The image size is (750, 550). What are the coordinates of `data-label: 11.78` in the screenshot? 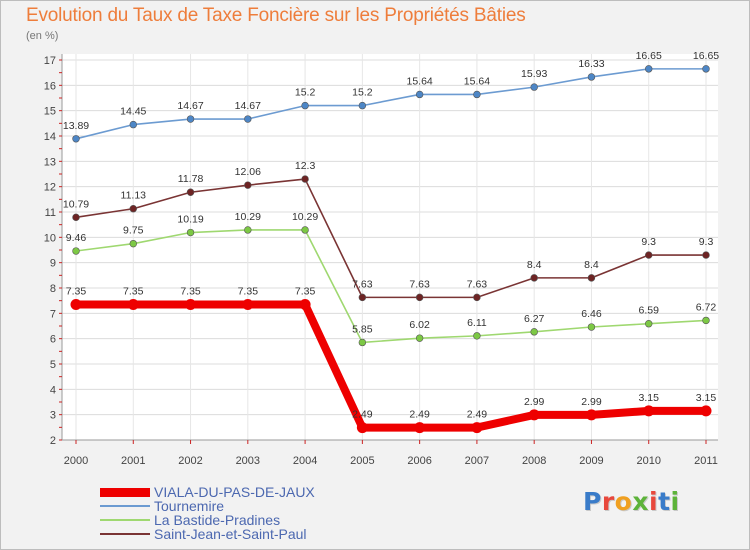 It's located at (191, 179).